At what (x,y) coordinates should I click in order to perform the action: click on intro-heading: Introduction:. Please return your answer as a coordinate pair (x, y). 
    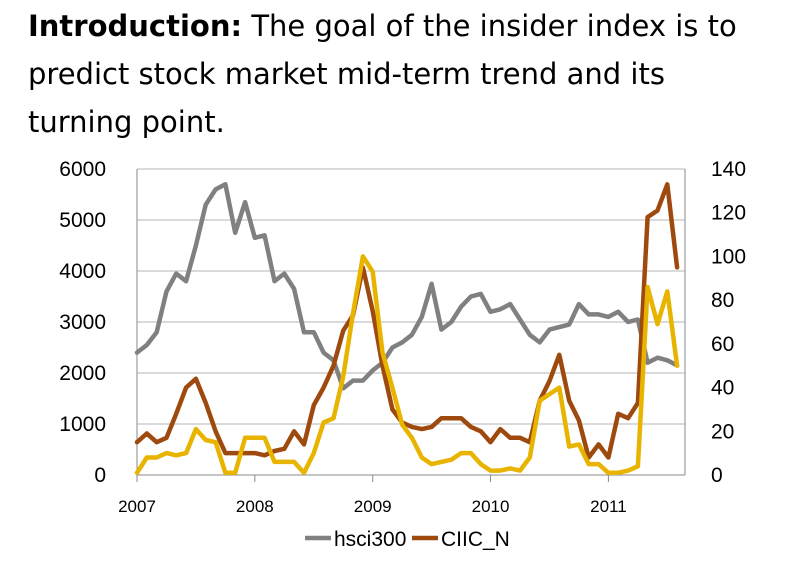
    Looking at the image, I should click on (135, 26).